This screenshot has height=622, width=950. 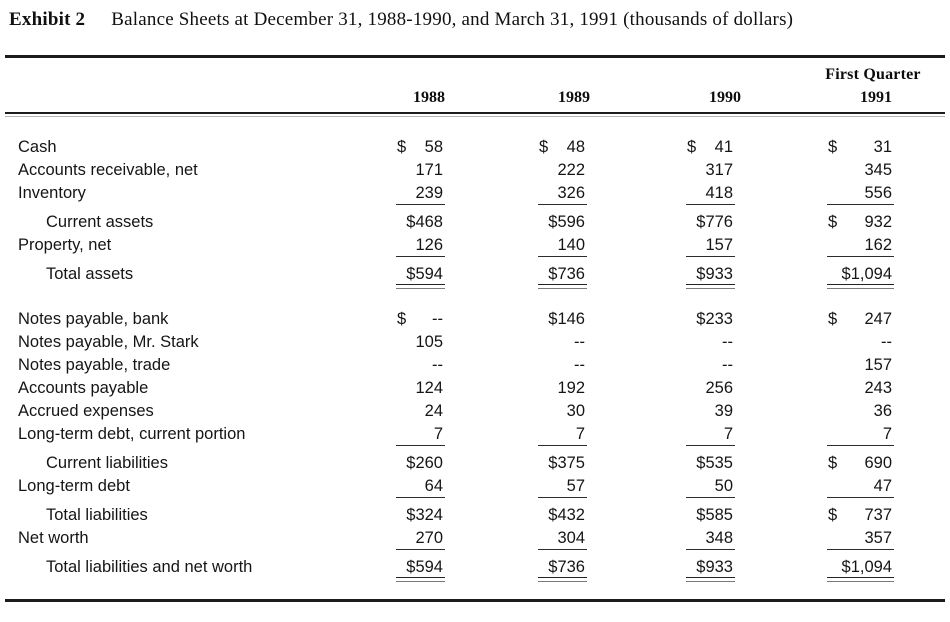 I want to click on value-cell-1989: $375, so click(x=562, y=463).